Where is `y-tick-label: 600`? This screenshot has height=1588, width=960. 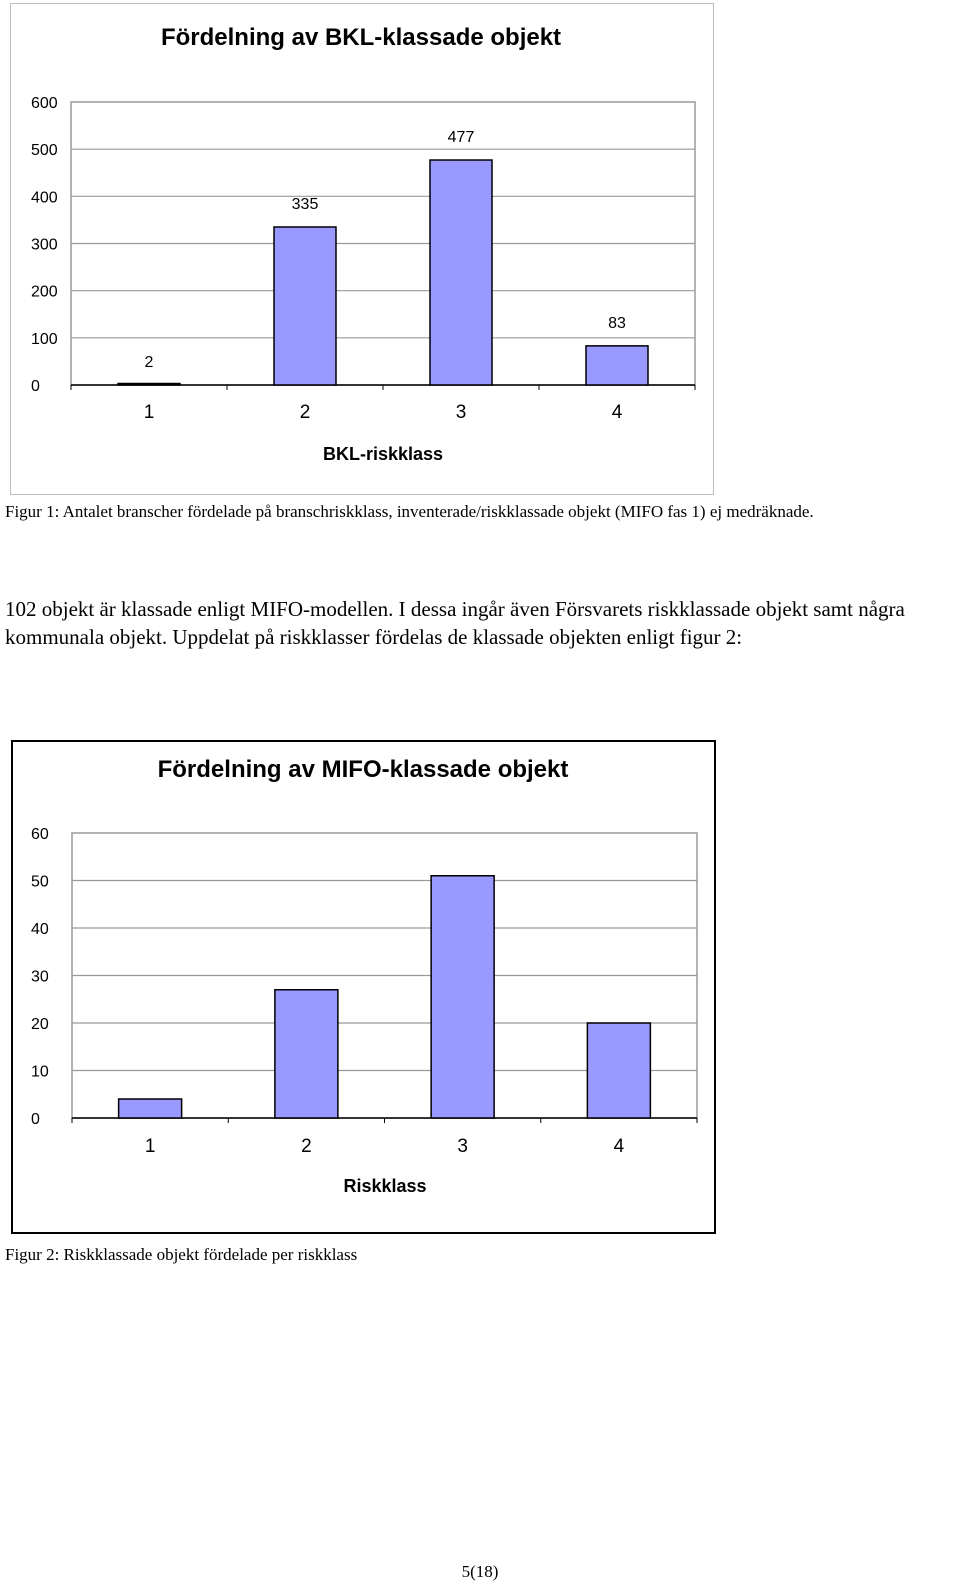
y-tick-label: 600 is located at coordinates (44, 103).